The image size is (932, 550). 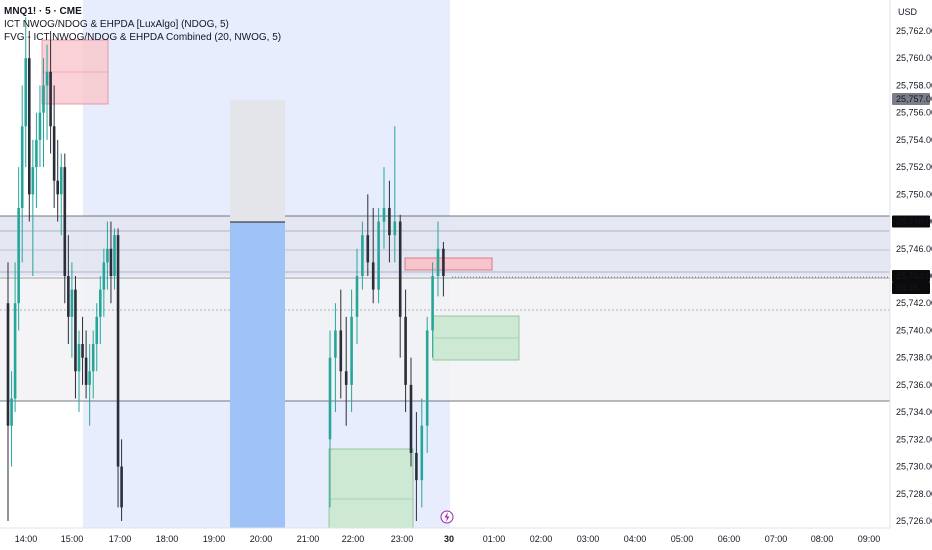 I want to click on symbol-title: MNQ1! · 5 · CME, so click(x=43, y=11).